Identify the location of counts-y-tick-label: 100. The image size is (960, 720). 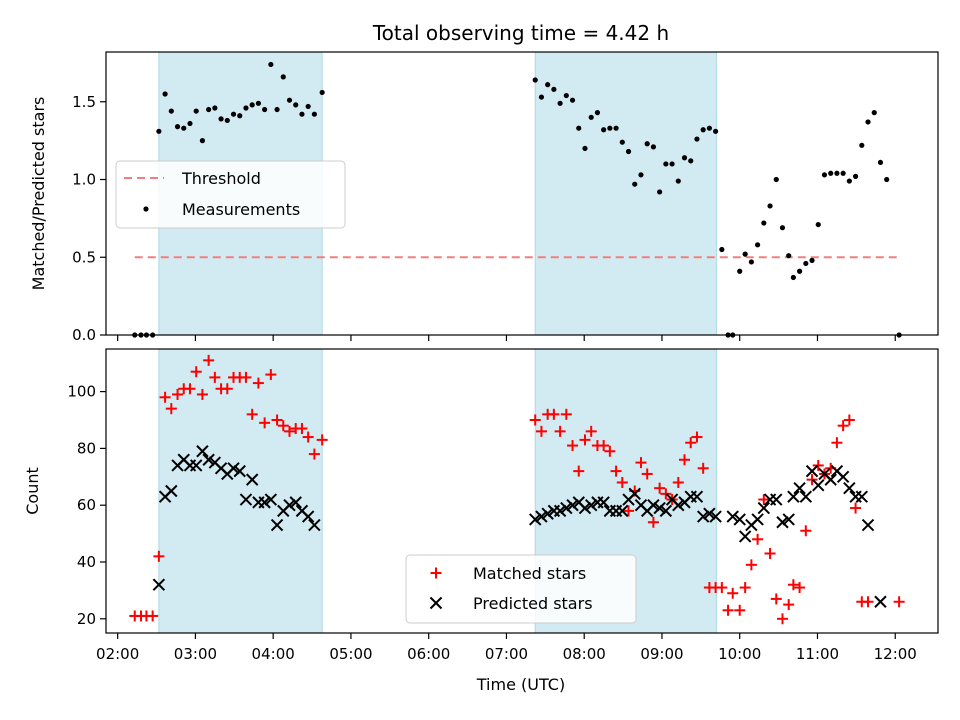
(81, 392).